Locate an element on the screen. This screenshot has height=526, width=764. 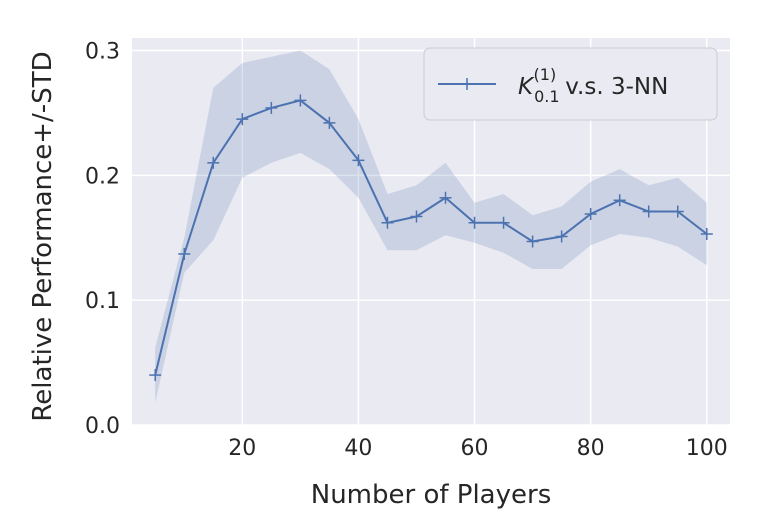
y-tick-labels: 0.0 0.1 0.2 0.3 is located at coordinates (102, 239).